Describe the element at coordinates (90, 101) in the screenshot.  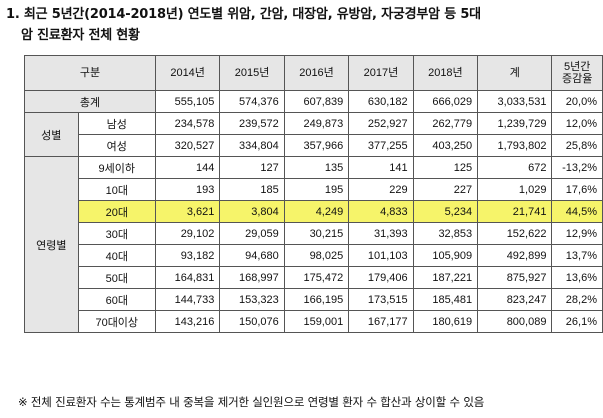
I see `row-label: 총계` at that location.